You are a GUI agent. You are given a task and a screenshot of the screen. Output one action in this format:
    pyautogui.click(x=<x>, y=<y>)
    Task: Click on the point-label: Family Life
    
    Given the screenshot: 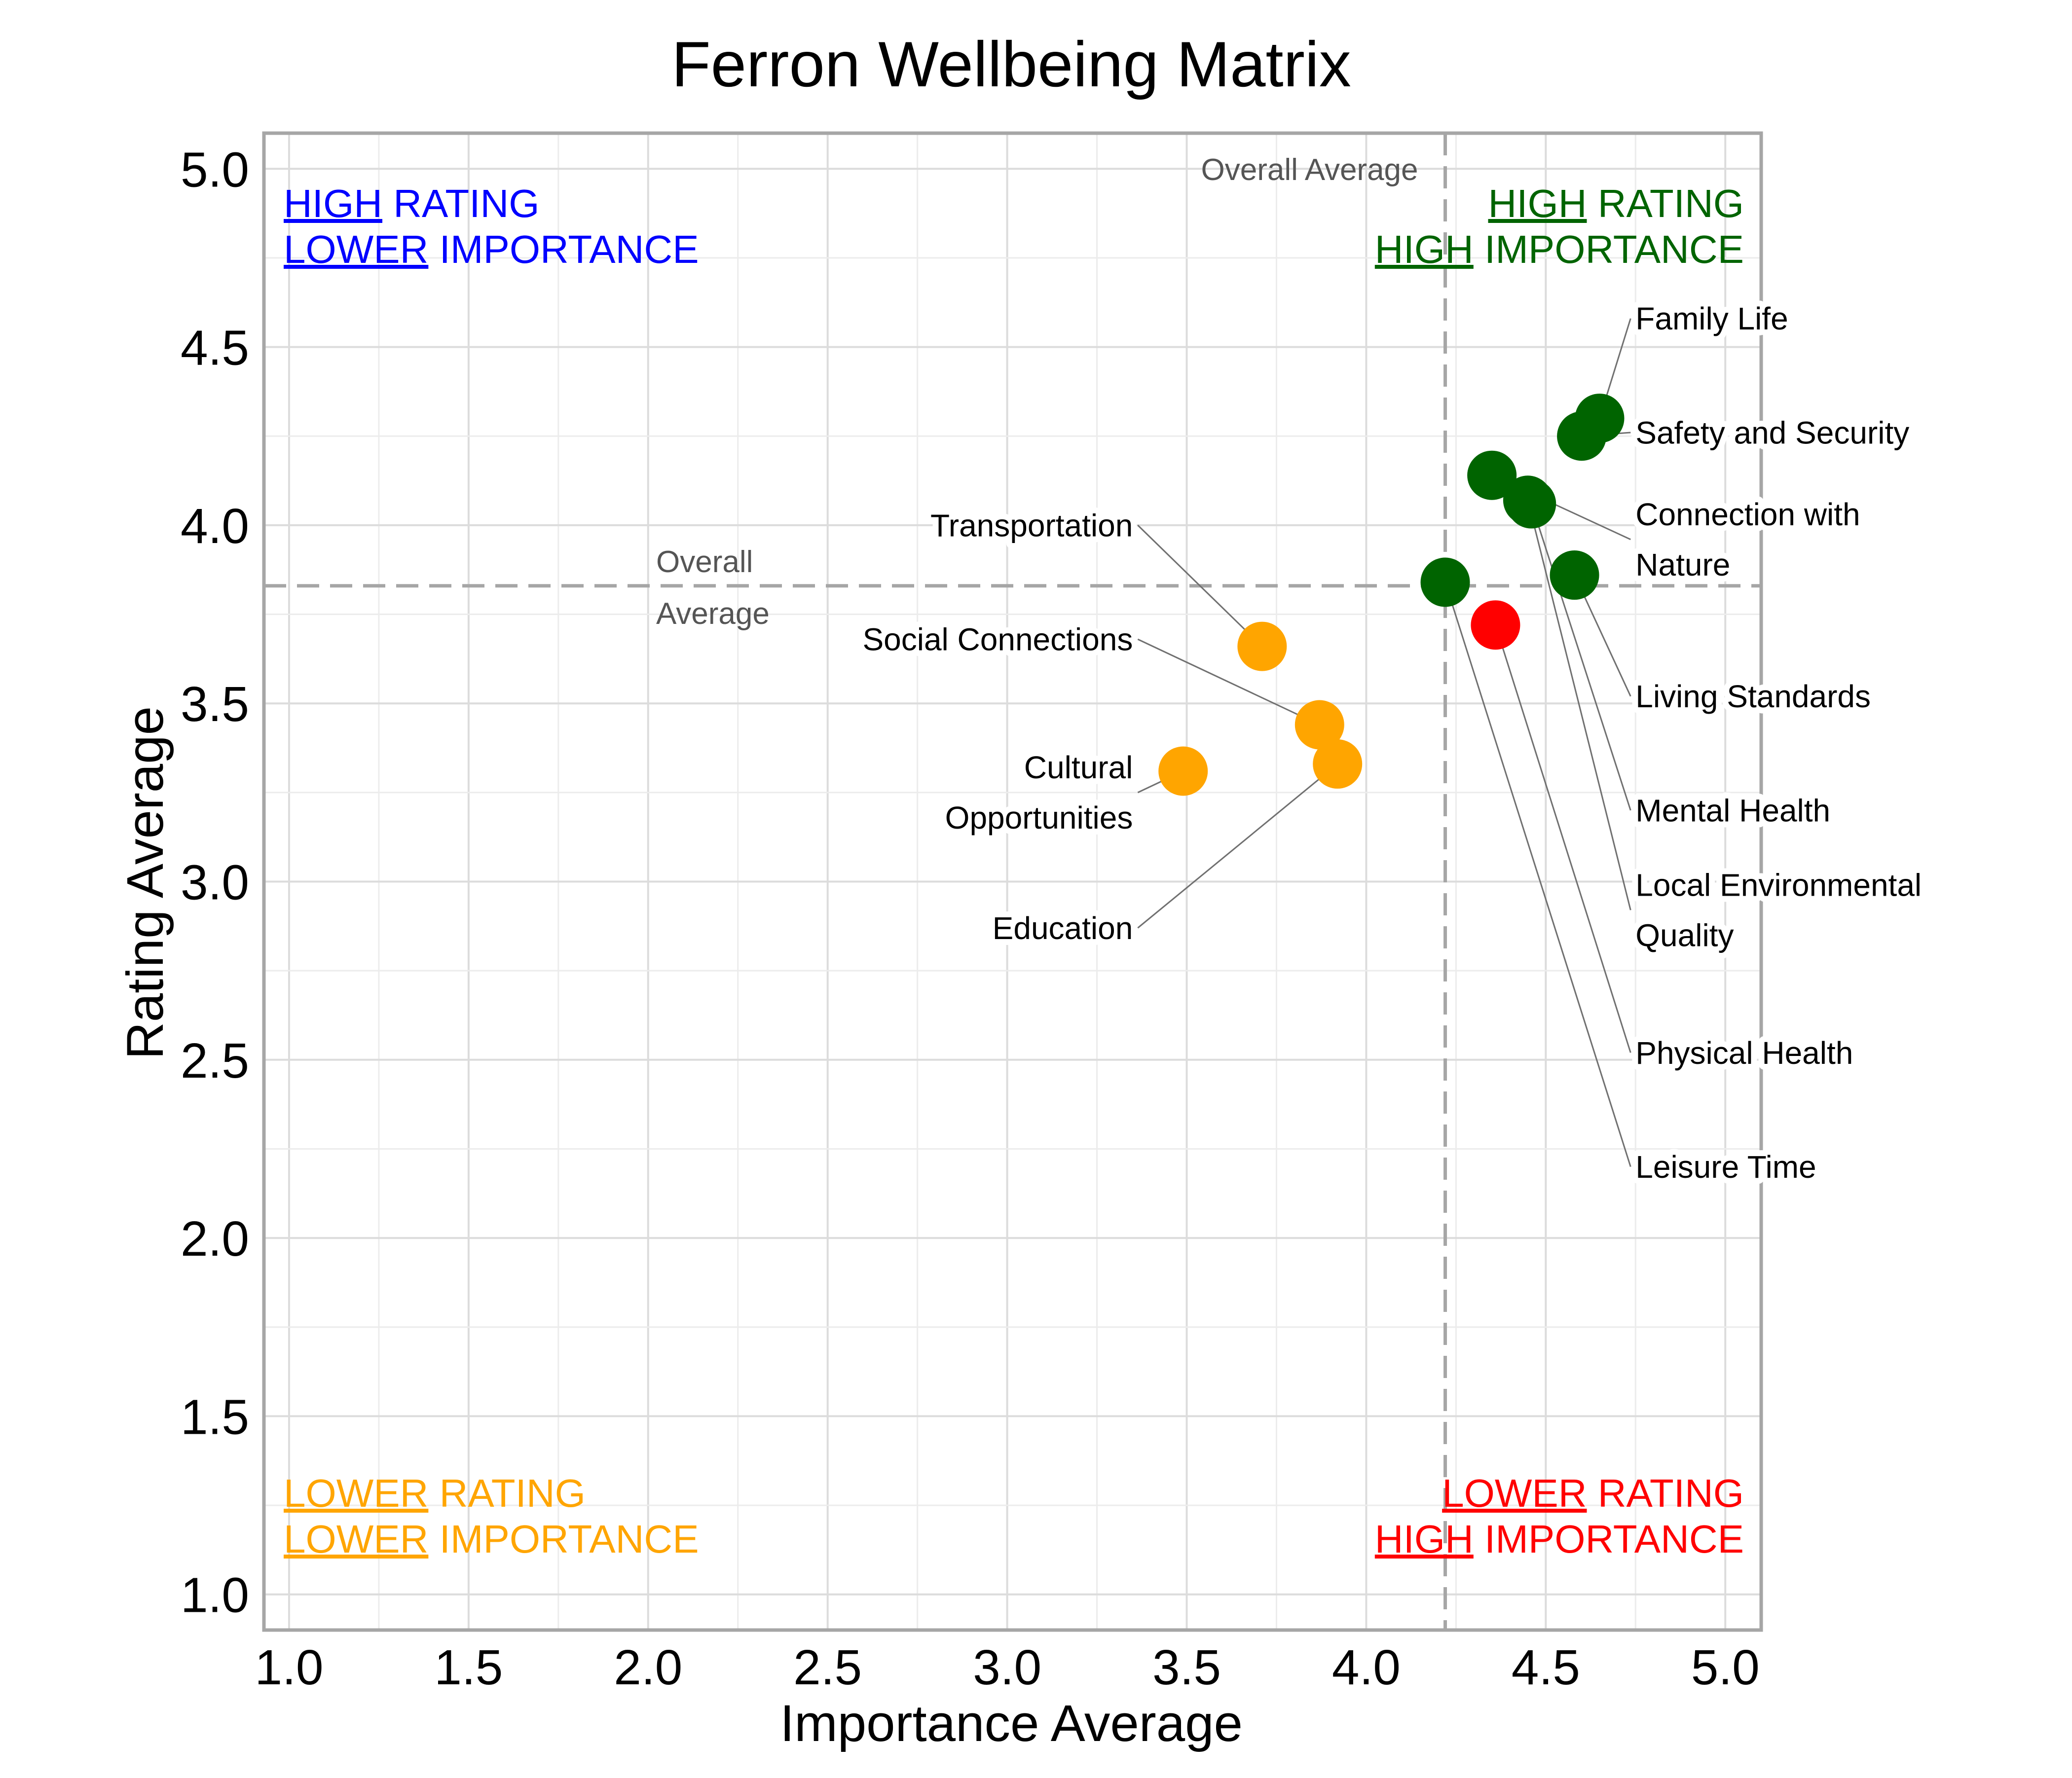 What is the action you would take?
    pyautogui.click(x=1712, y=318)
    